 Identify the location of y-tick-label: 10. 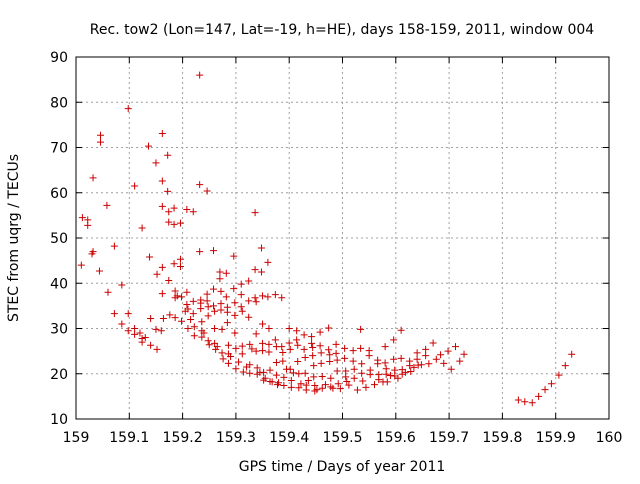
(59, 420).